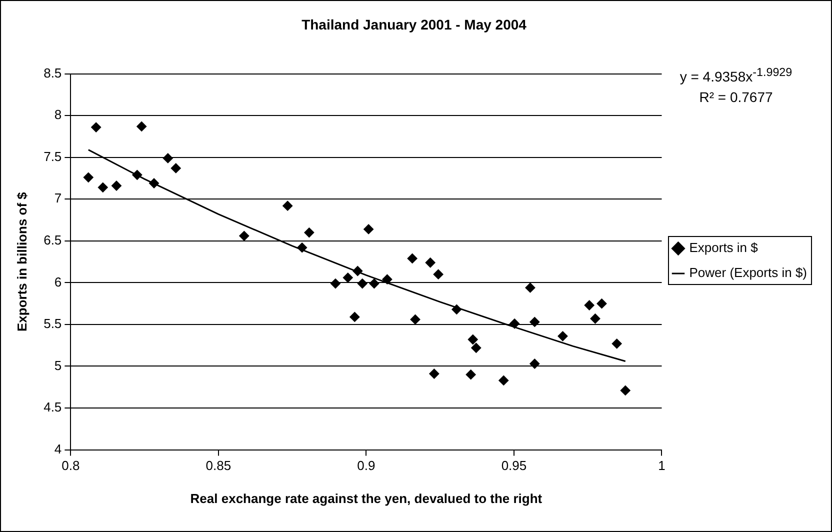 The width and height of the screenshot is (832, 532). I want to click on x-tick-label: 0.9, so click(366, 466).